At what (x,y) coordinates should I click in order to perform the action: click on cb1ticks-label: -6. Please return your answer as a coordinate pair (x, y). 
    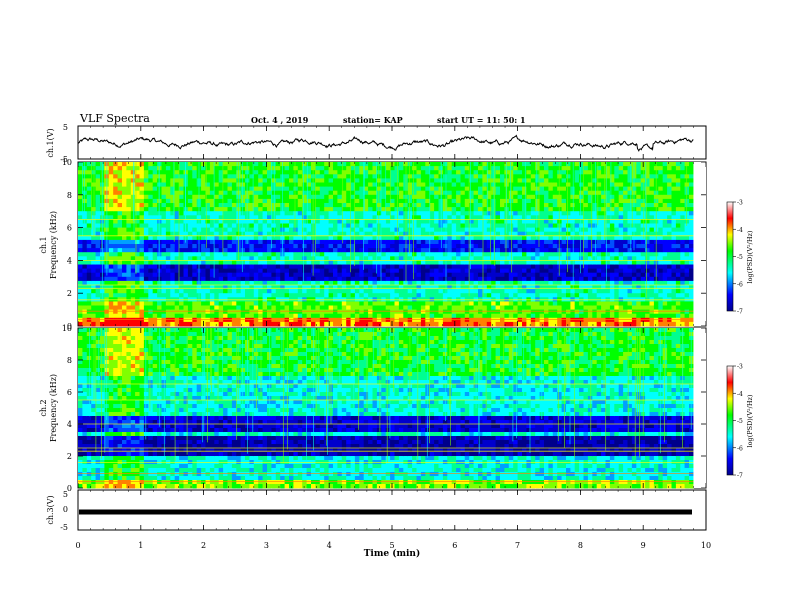
    Looking at the image, I should click on (740, 284).